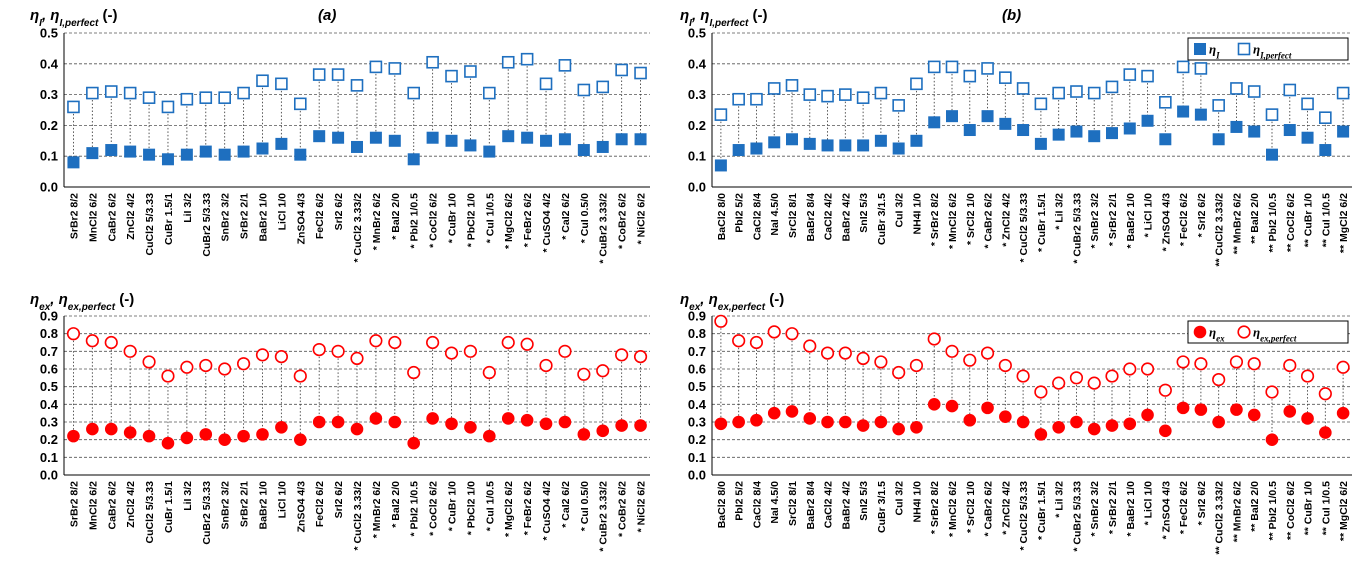 The image size is (1360, 576). I want to click on x-category-label: * PbI2 1/0.5, so click(415, 509).